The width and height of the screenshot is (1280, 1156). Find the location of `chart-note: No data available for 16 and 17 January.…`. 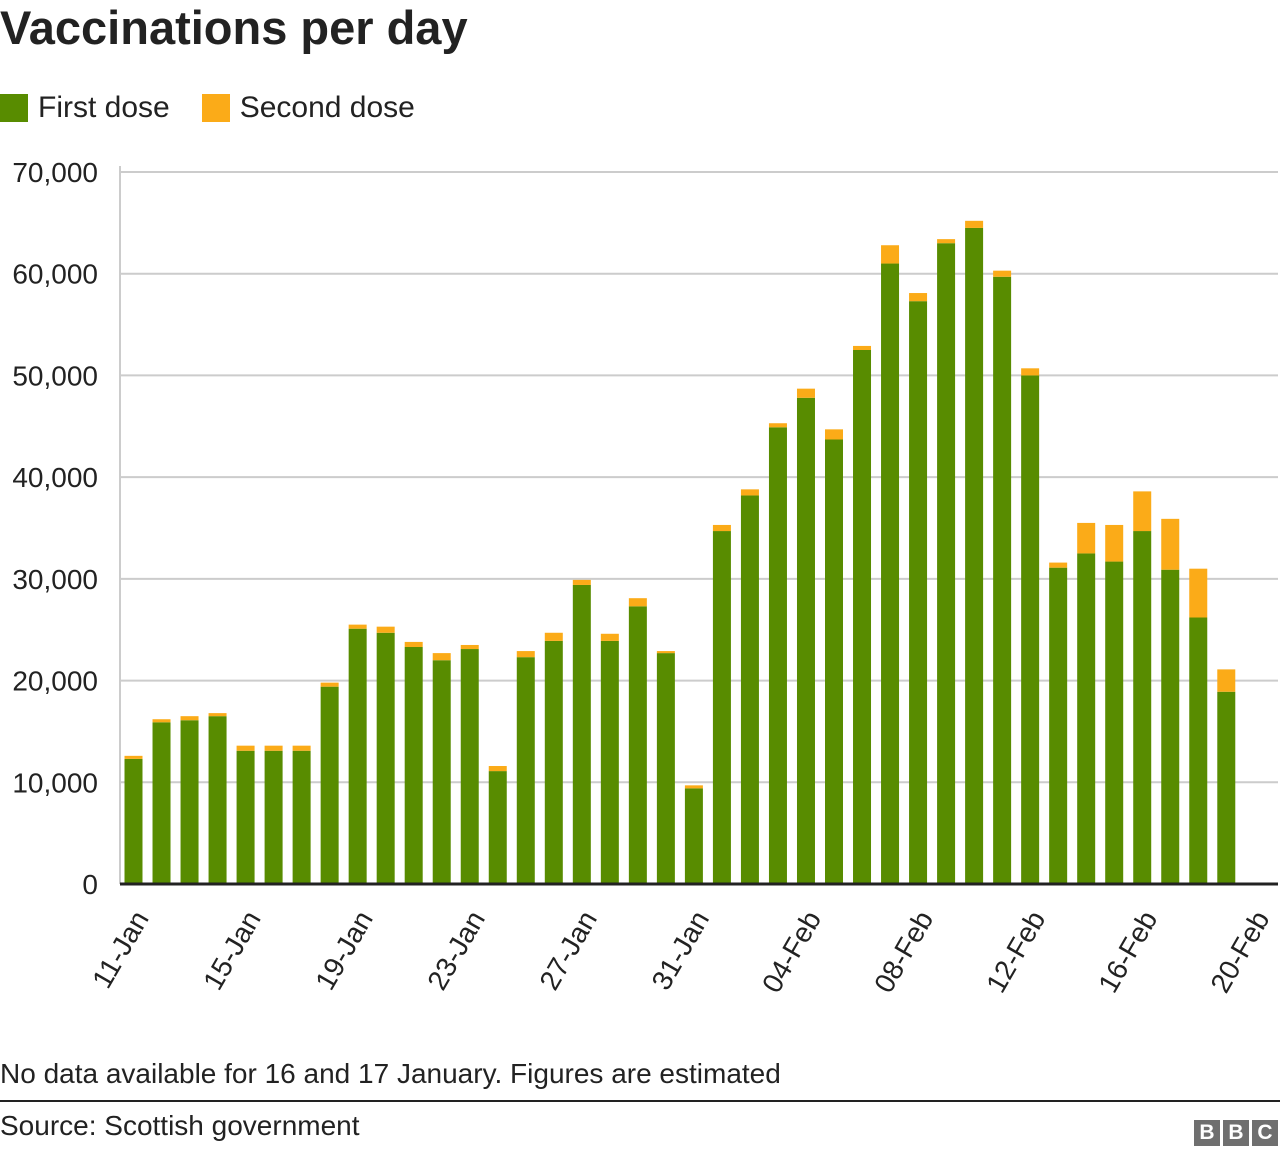

chart-note: No data available for 16 and 17 January.… is located at coordinates (390, 1073).